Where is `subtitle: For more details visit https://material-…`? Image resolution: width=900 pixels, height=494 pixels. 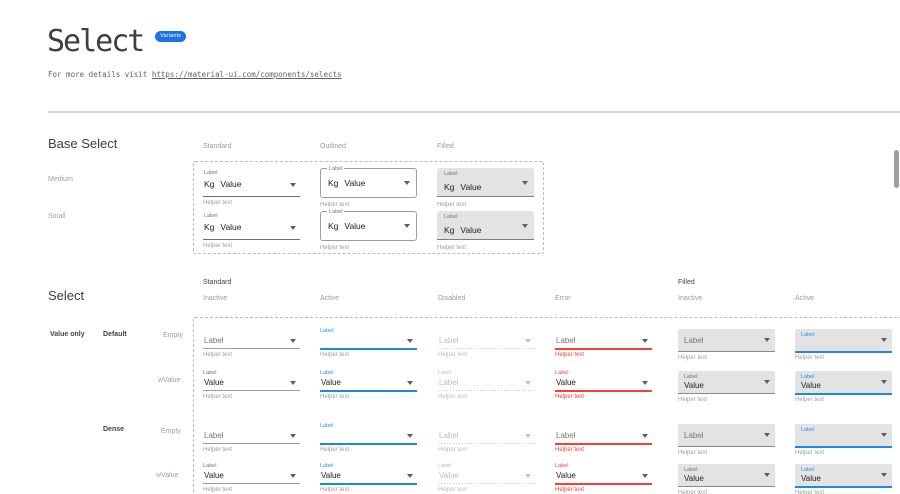
subtitle: For more details visit https://material-… is located at coordinates (195, 74).